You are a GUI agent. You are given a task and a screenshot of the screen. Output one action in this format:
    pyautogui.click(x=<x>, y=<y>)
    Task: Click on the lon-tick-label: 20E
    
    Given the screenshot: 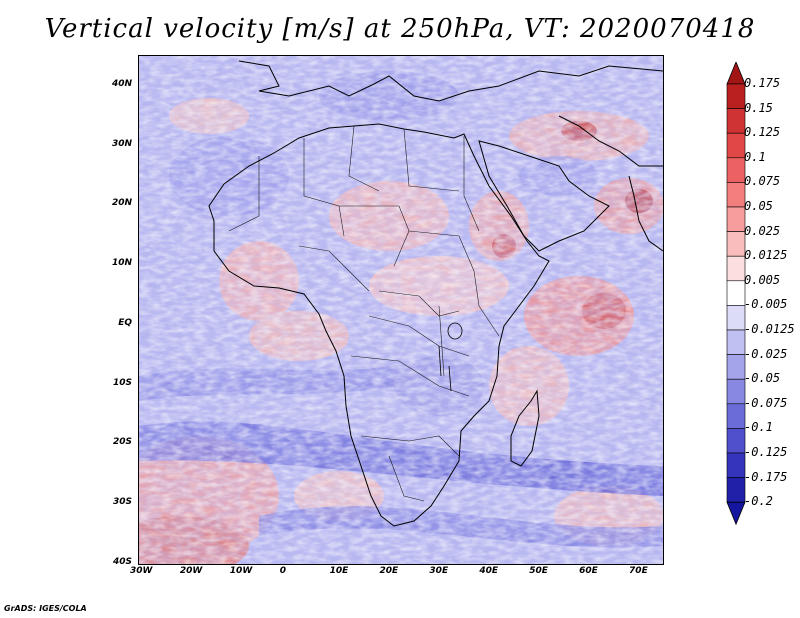 What is the action you would take?
    pyautogui.click(x=389, y=571)
    